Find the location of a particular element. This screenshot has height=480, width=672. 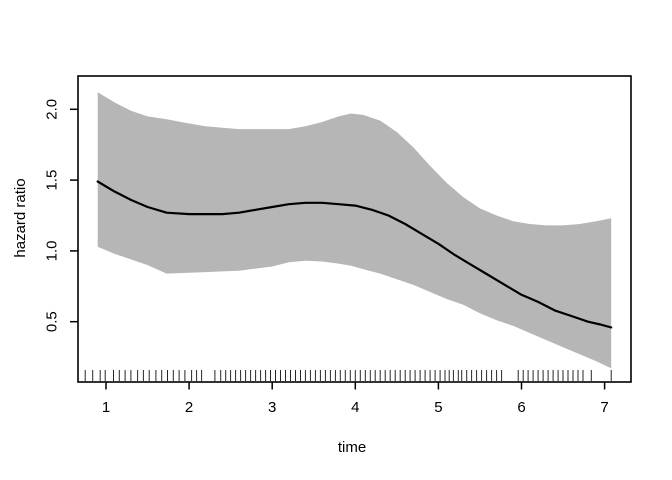

y-axis-tick-label: 1.5 is located at coordinates (52, 180).